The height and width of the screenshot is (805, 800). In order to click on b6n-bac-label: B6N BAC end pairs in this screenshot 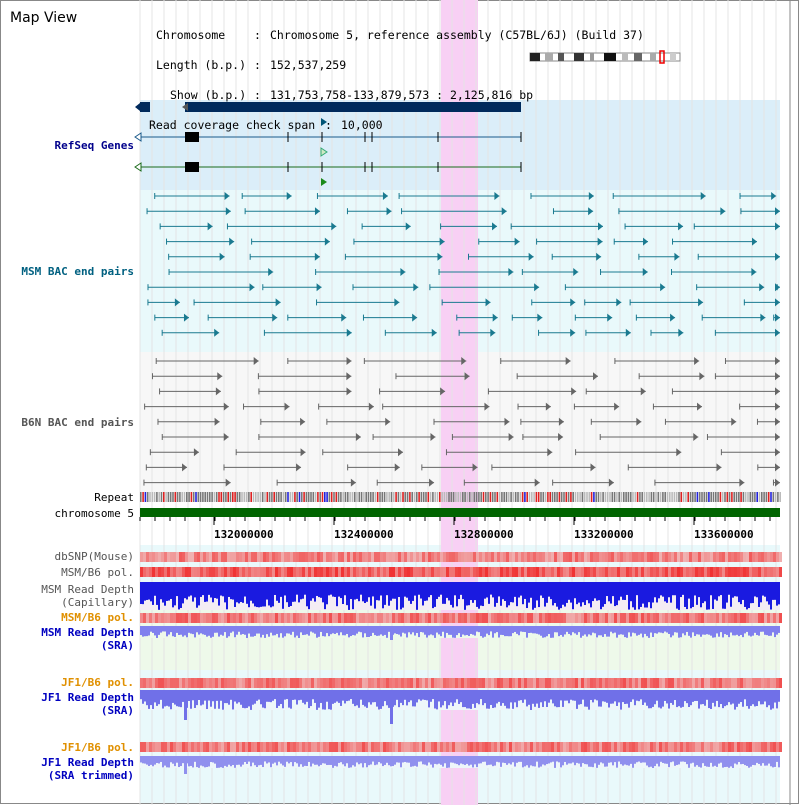, I will do `click(77, 422)`.